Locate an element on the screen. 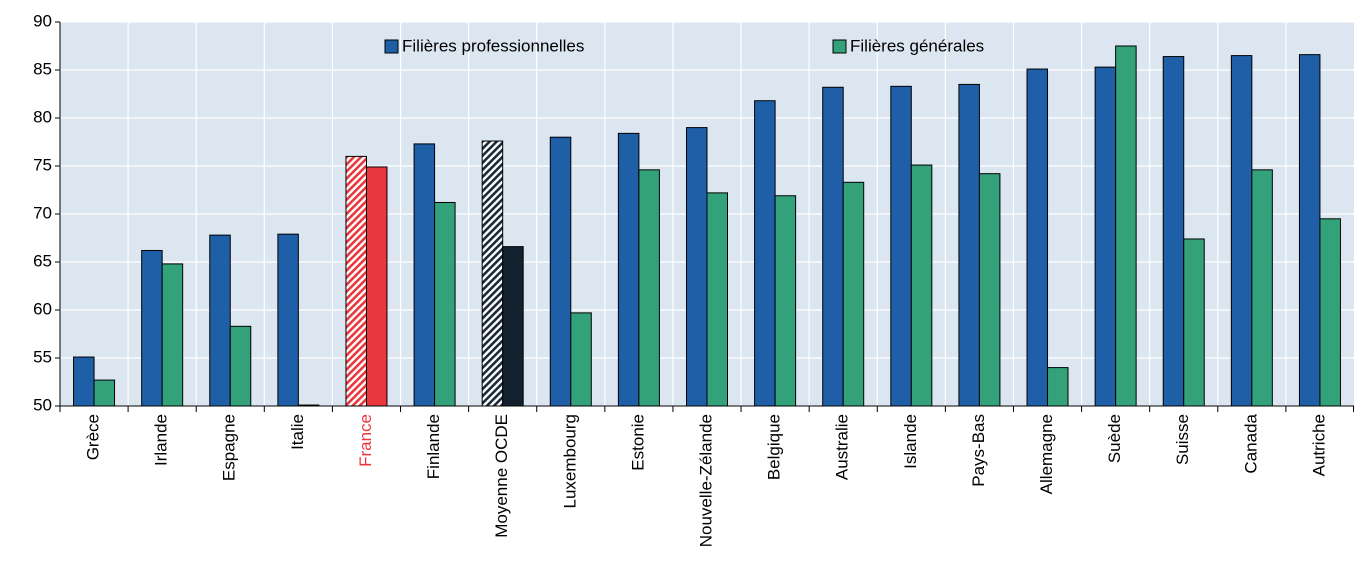 Image resolution: width=1354 pixels, height=581 pixels. y-tick-label: 60 is located at coordinates (42, 308).